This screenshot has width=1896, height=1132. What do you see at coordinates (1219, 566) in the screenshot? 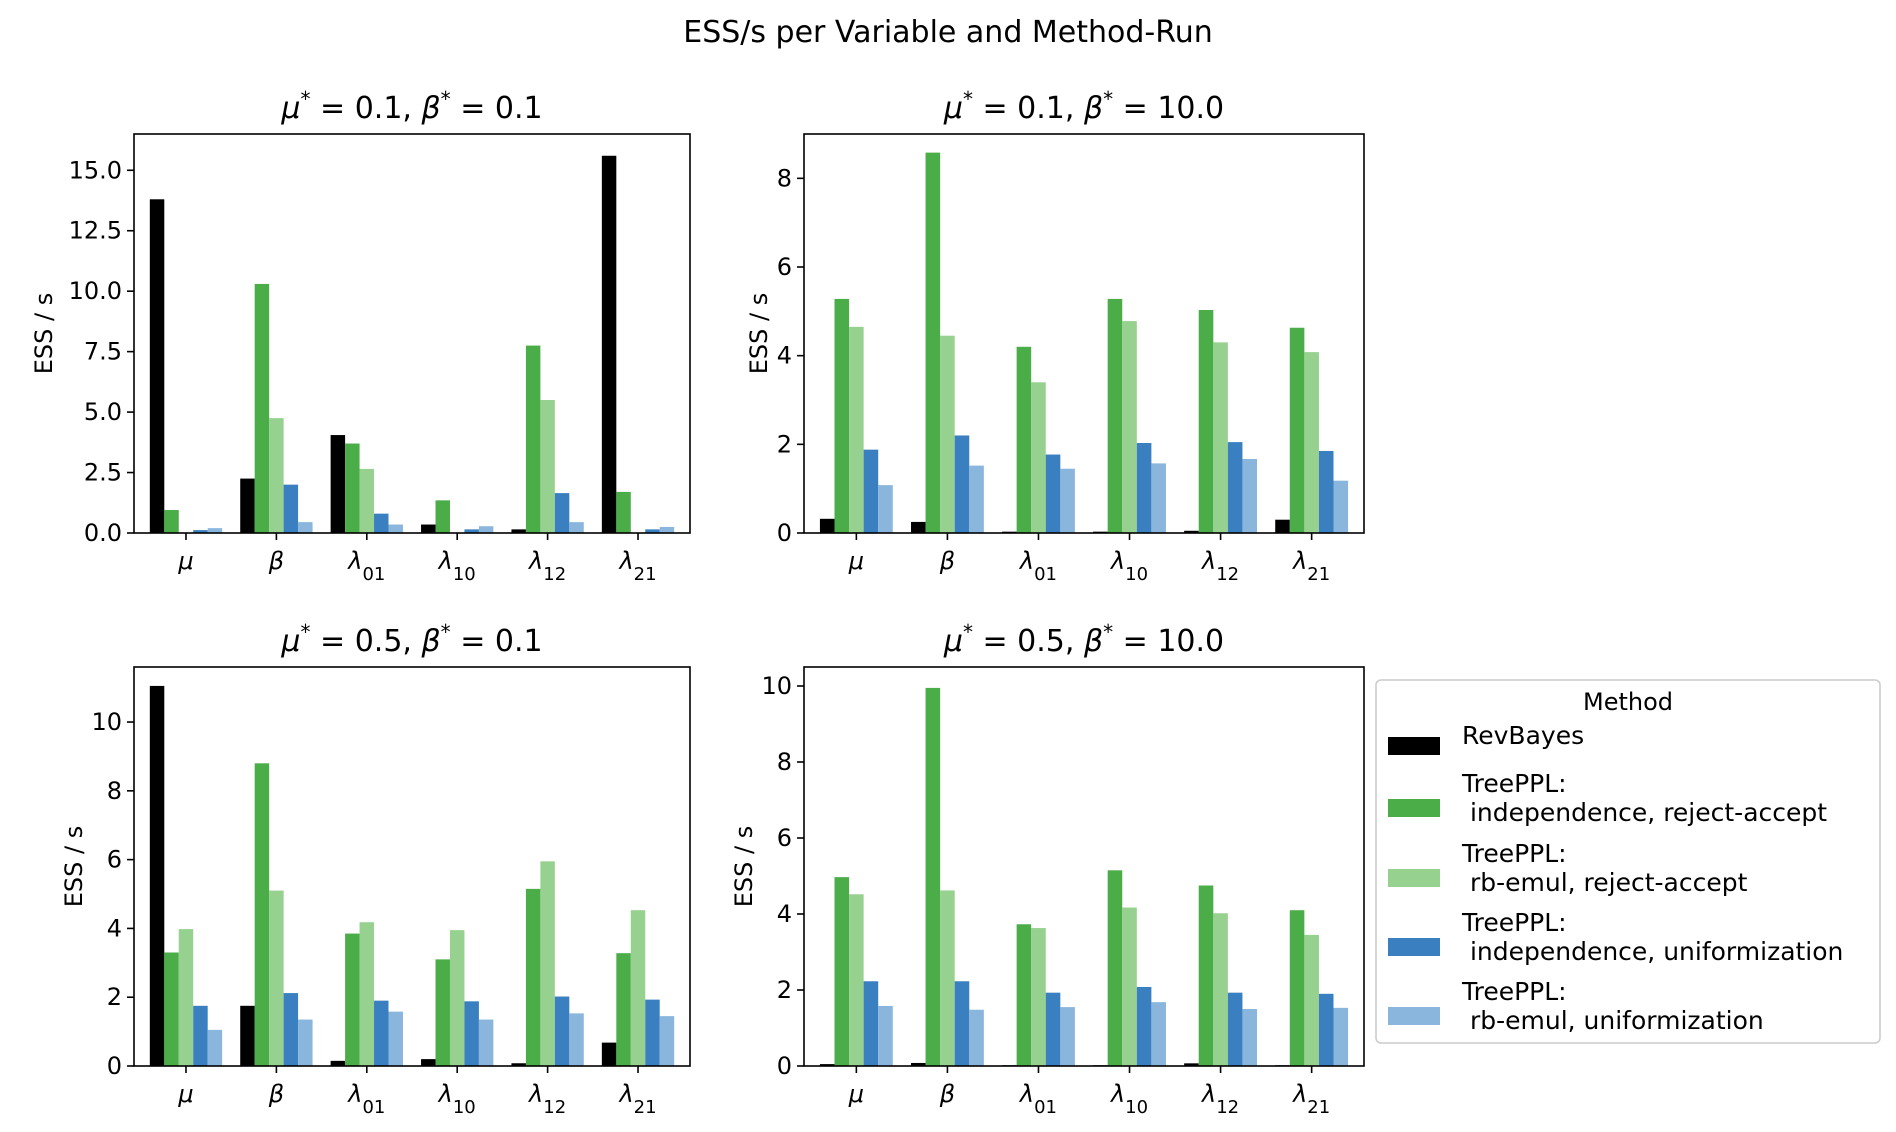
I see `x-tick-label: λ12` at bounding box center [1219, 566].